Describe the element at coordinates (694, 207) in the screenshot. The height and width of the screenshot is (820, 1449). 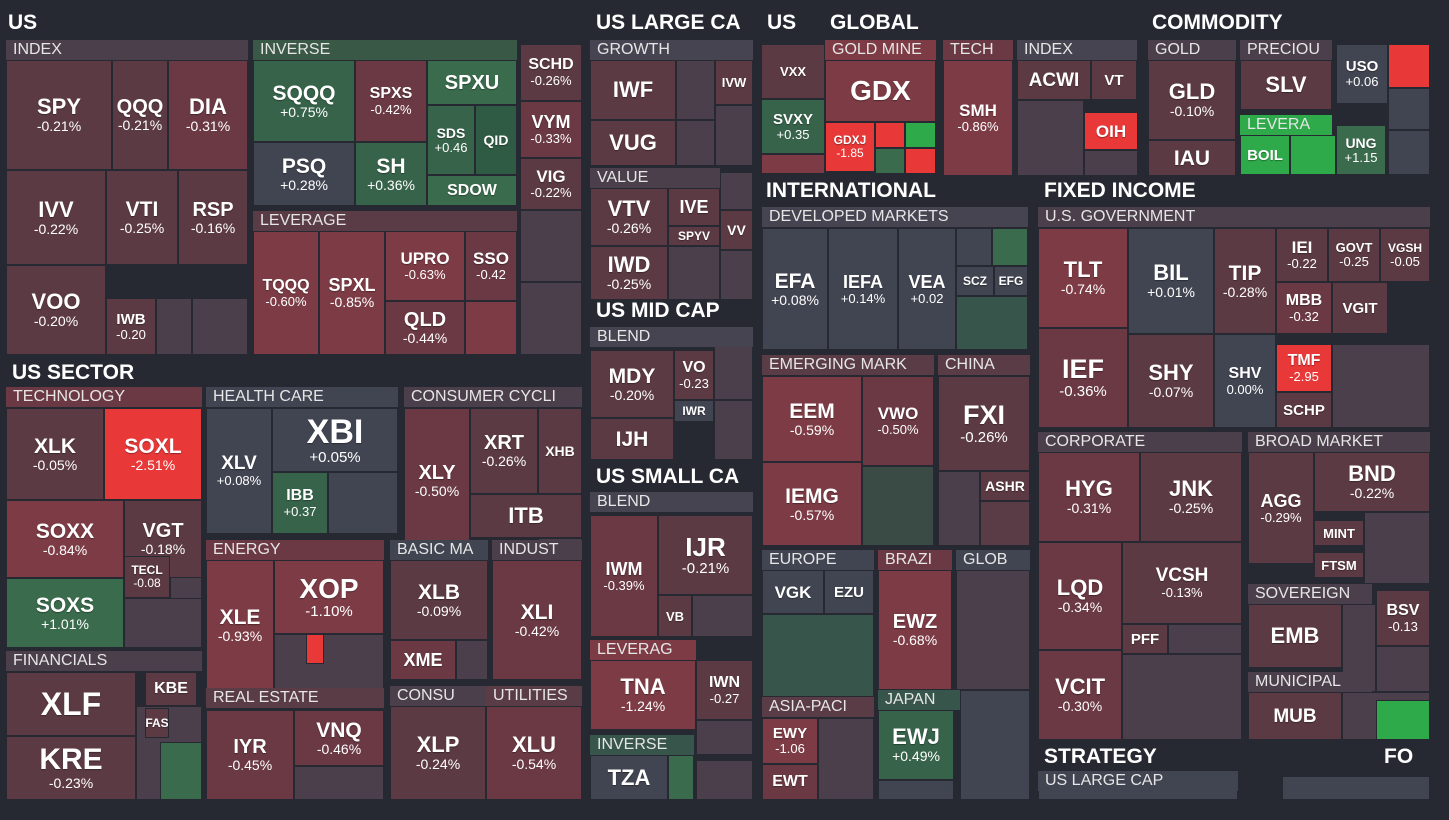
I see `tile-ive: IVE` at that location.